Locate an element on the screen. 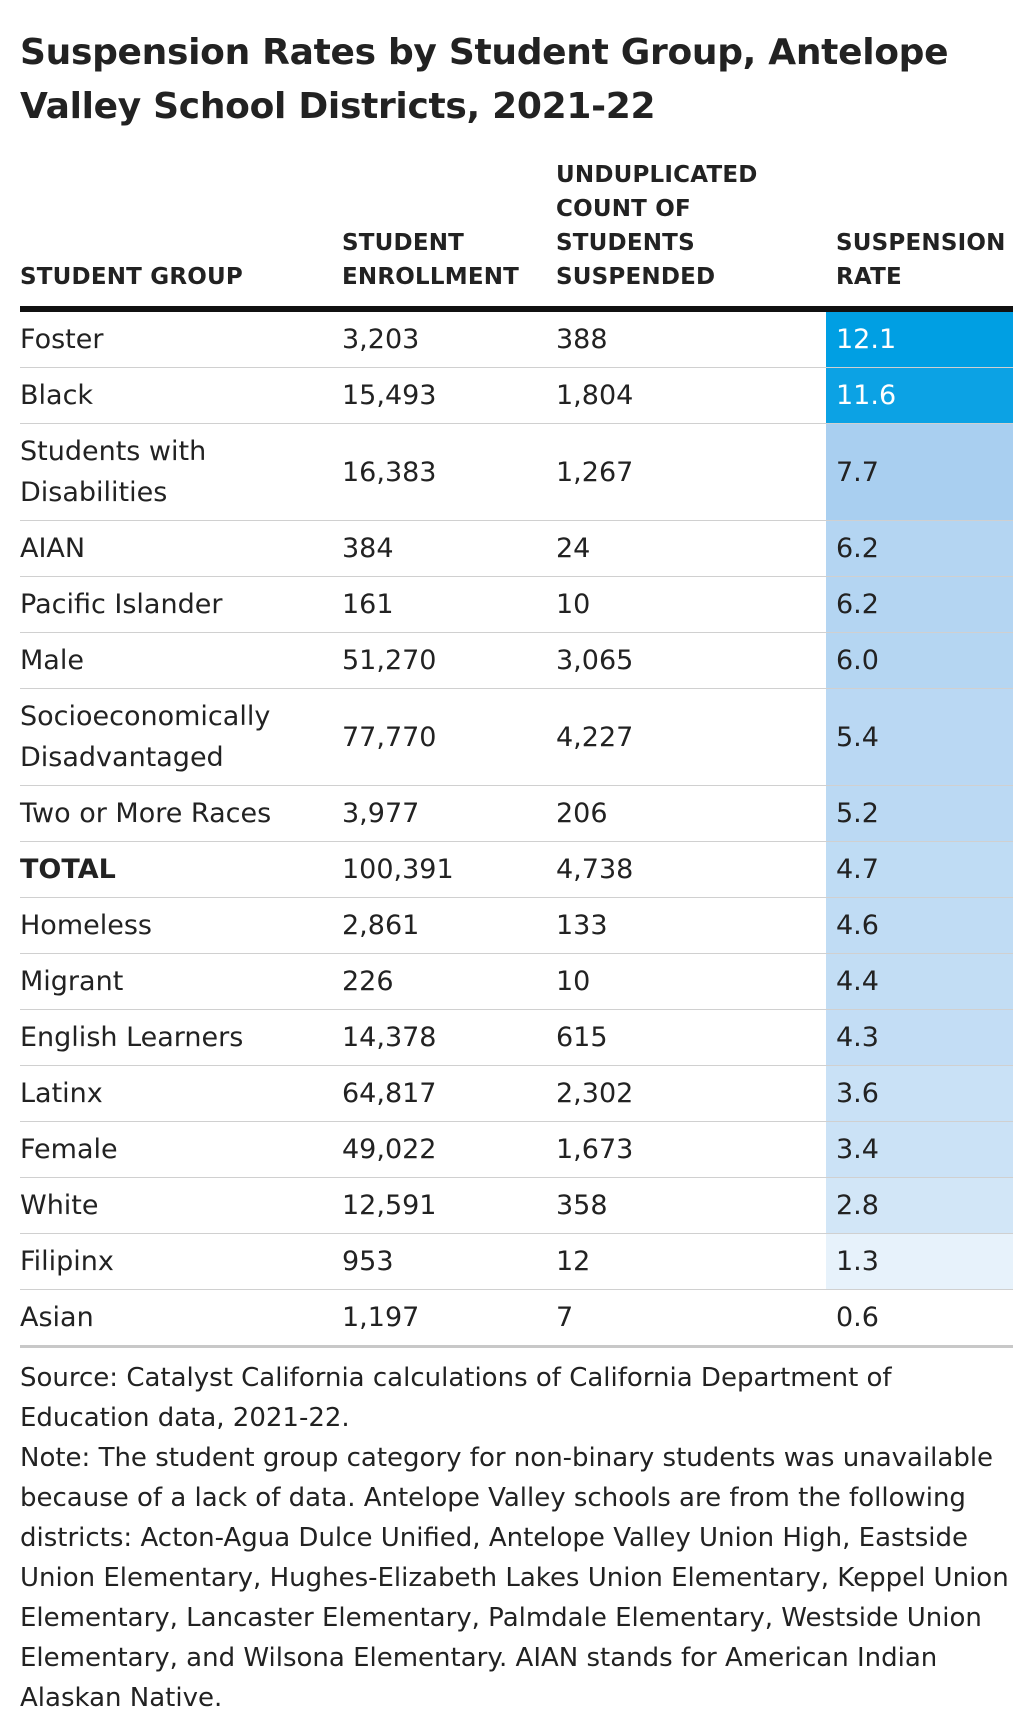  cell-suspension-rate: 2.8 is located at coordinates (919, 1205).